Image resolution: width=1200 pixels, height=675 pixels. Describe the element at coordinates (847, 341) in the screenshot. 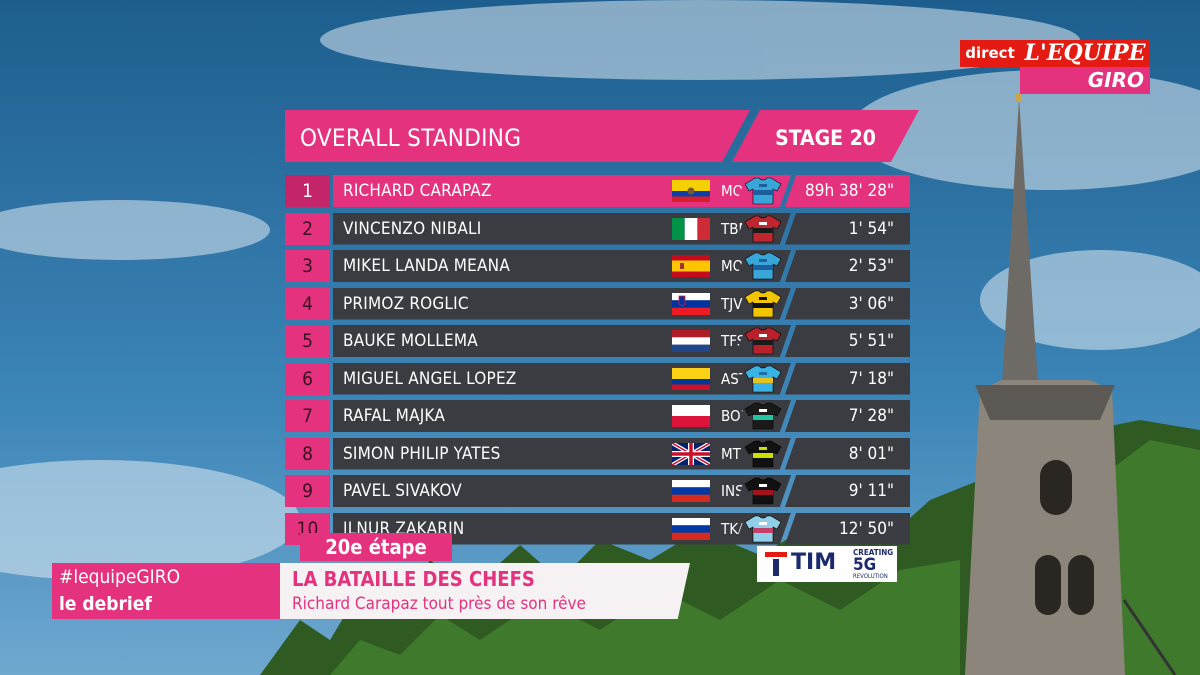

I see `time-gap: 5' 51"` at that location.